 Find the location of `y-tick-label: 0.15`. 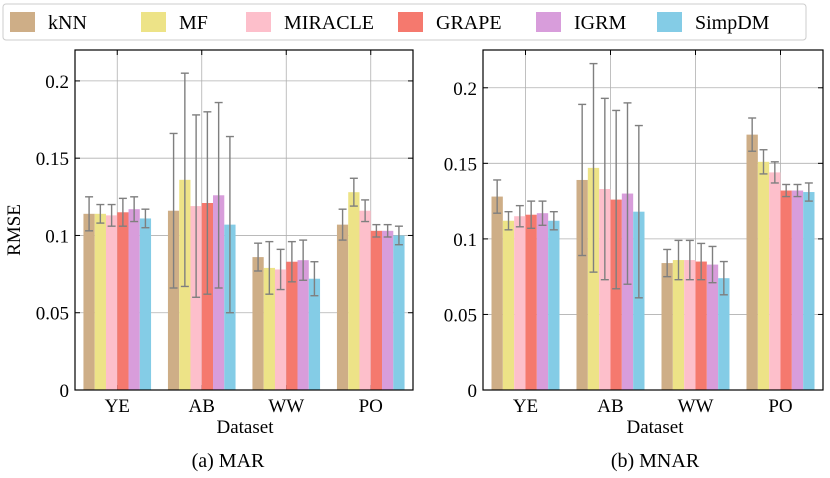

y-tick-label: 0.15 is located at coordinates (460, 164).